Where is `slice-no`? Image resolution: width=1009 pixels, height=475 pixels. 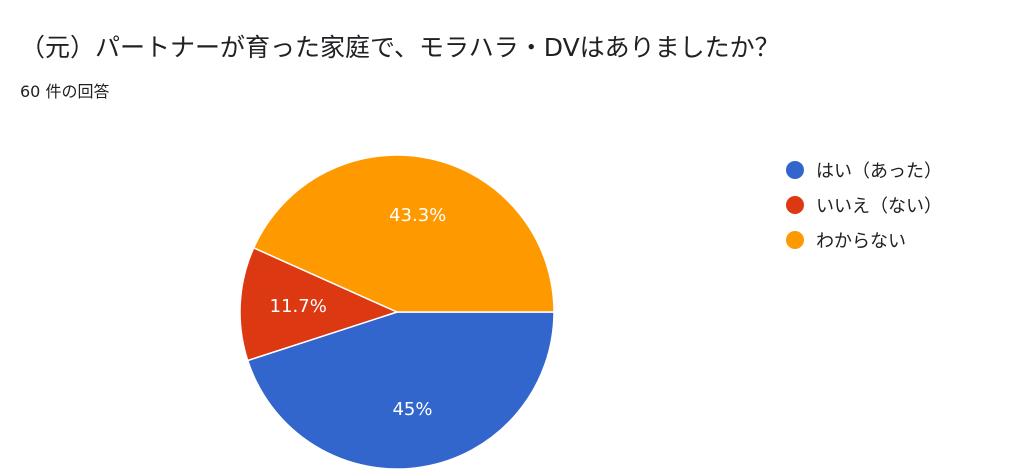 slice-no is located at coordinates (319, 304).